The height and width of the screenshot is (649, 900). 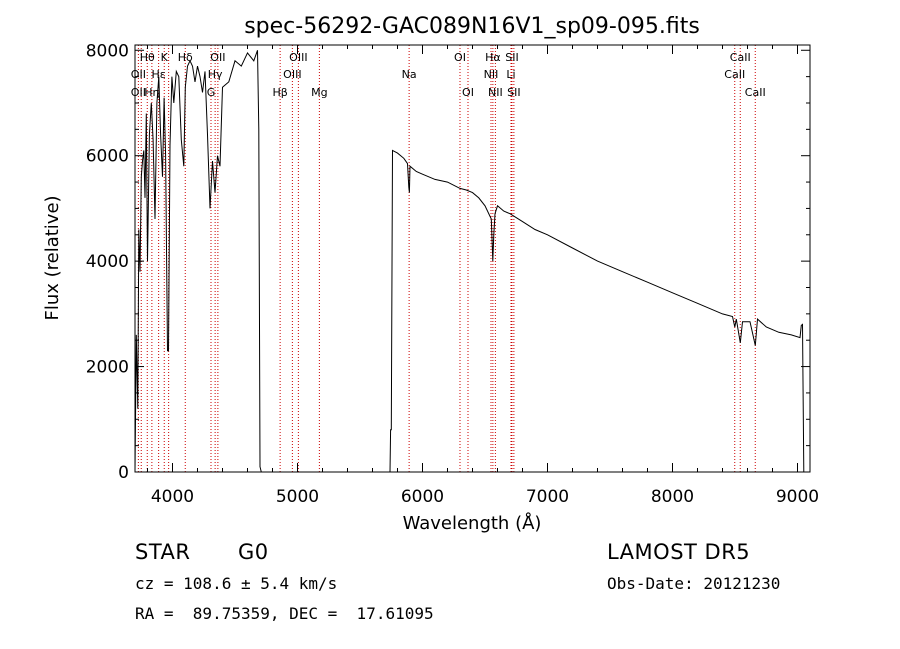 I want to click on survey-label: LAMOST DR5, so click(x=679, y=552).